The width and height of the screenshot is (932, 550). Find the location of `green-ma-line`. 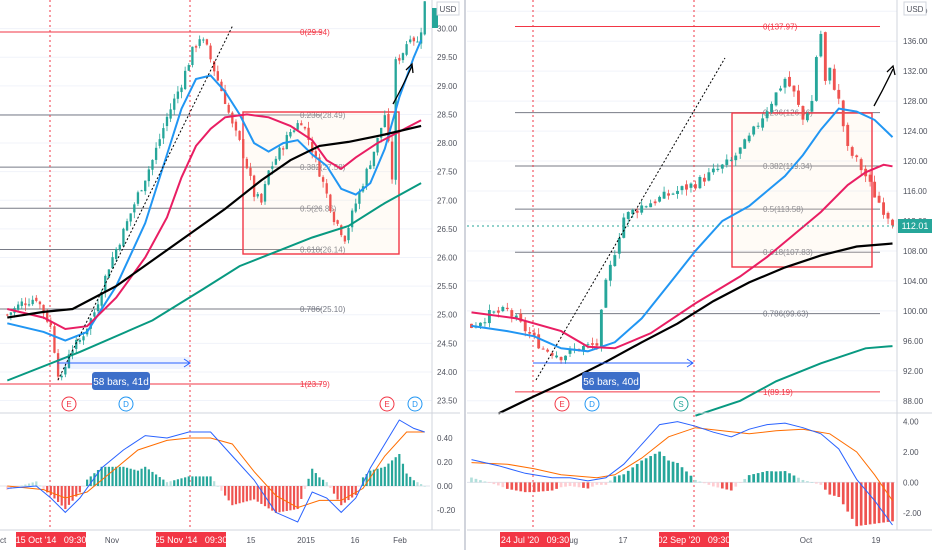

green-ma-line is located at coordinates (794, 381).